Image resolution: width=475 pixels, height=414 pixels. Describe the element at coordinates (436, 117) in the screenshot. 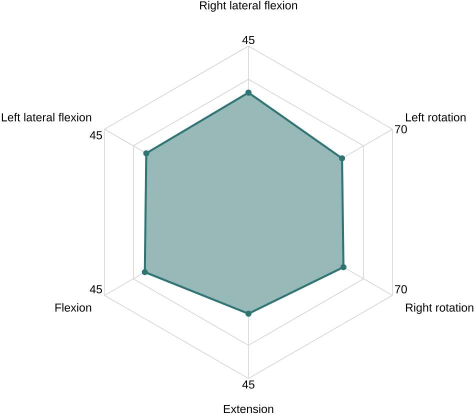

I see `spoke-label: Left rotation` at that location.